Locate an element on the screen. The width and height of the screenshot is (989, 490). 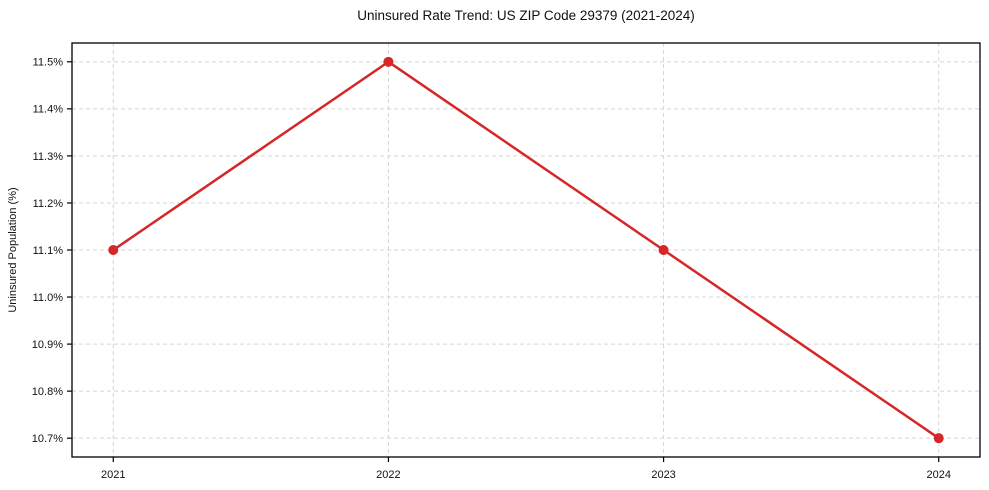
y-tick-label: 11.2% is located at coordinates (48, 204).